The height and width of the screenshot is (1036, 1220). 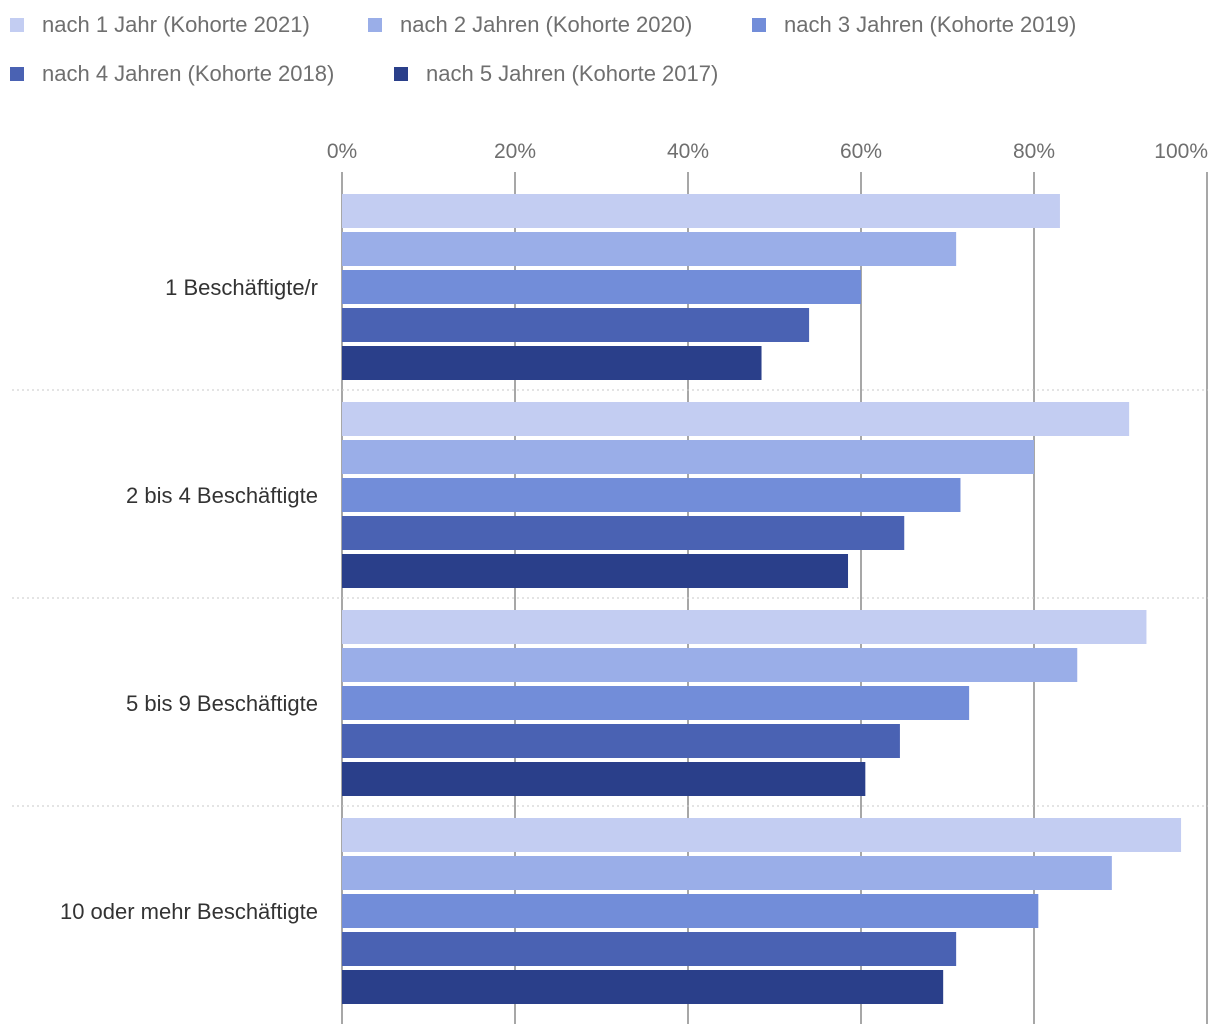 I want to click on x-tick-label: 40%, so click(x=688, y=151).